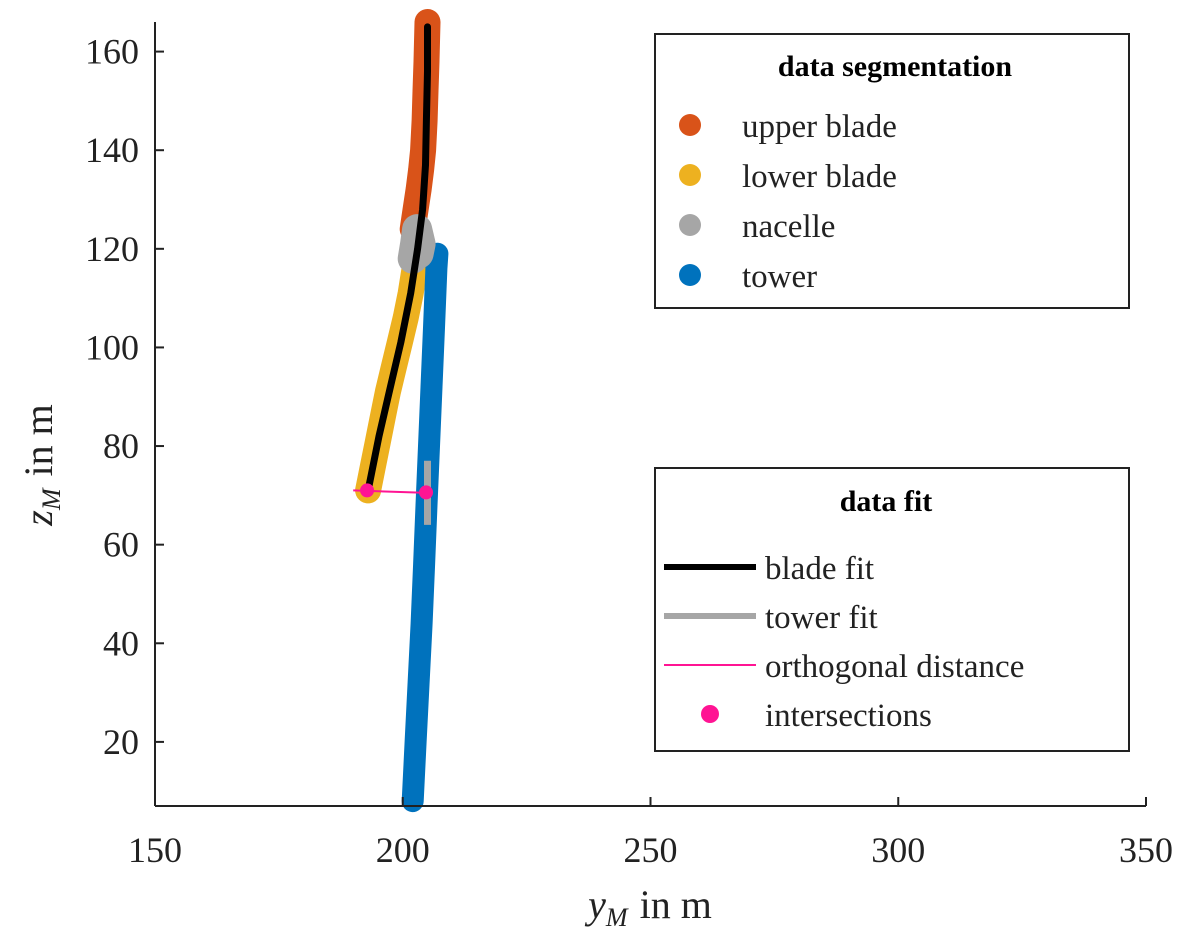  Describe the element at coordinates (819, 569) in the screenshot. I see `legend-label-blade-fit: blade fit` at that location.